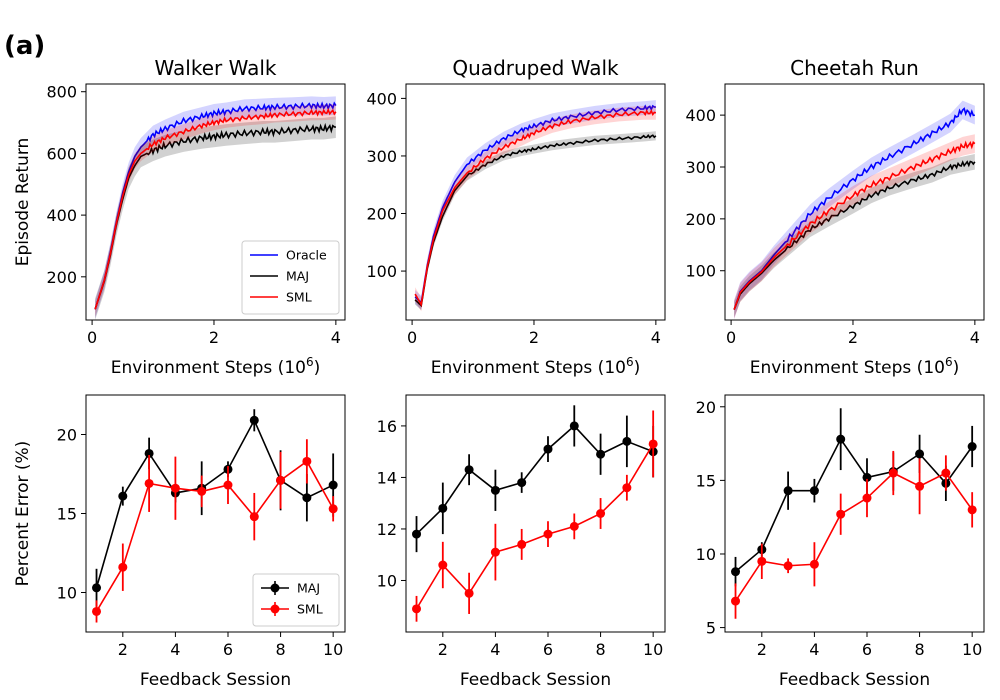 The image size is (1000, 700). Describe the element at coordinates (297, 276) in the screenshot. I see `legend-label: MAJ` at that location.